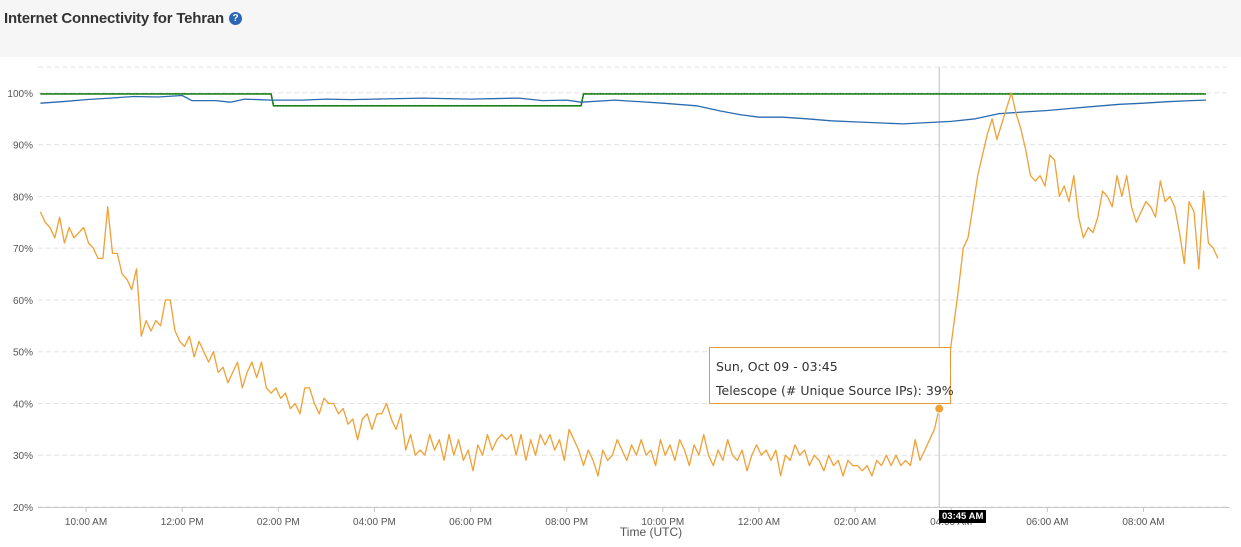  Describe the element at coordinates (23, 456) in the screenshot. I see `y-tick-label: 30%` at that location.